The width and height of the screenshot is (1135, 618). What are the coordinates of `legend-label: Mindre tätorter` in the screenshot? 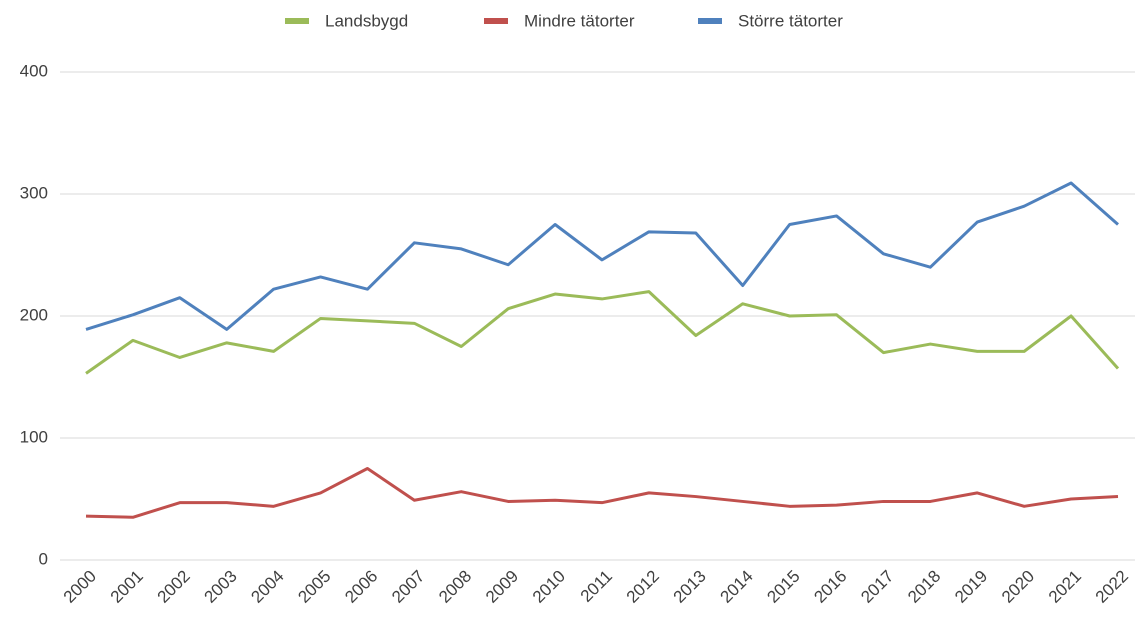 It's located at (579, 20).